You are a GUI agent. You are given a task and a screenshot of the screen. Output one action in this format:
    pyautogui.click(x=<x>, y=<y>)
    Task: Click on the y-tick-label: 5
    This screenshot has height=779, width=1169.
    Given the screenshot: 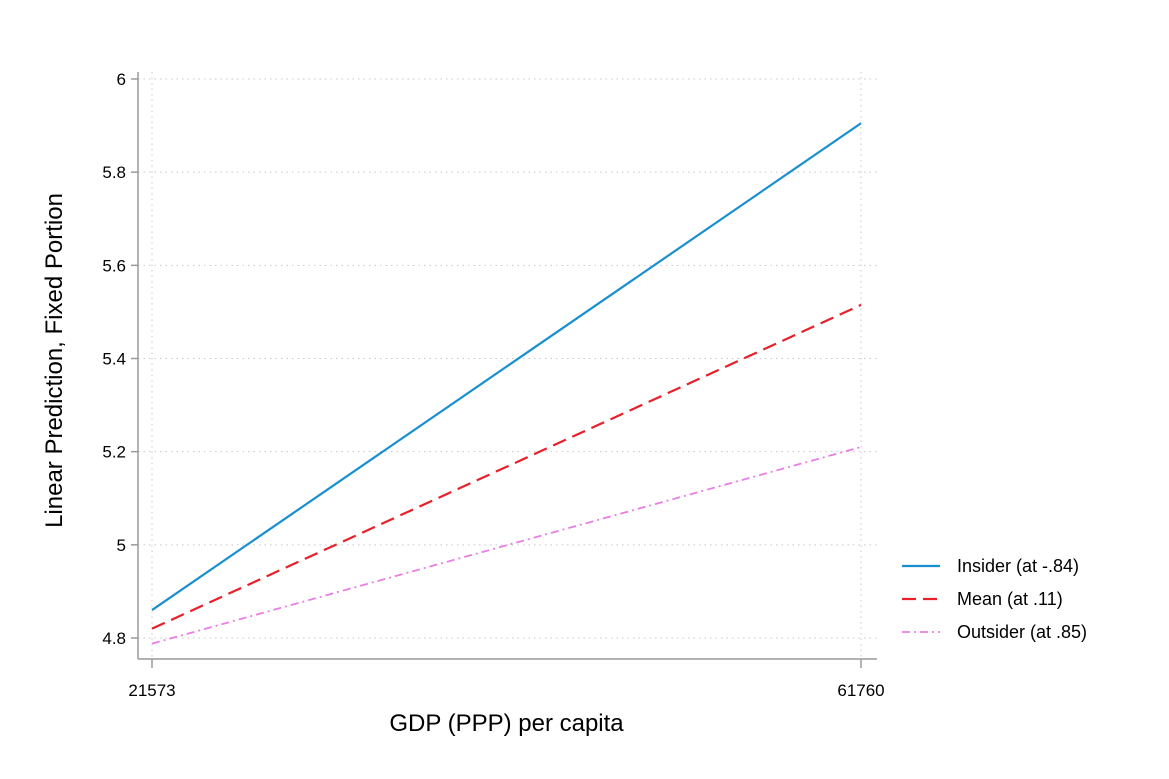 What is the action you would take?
    pyautogui.click(x=121, y=545)
    